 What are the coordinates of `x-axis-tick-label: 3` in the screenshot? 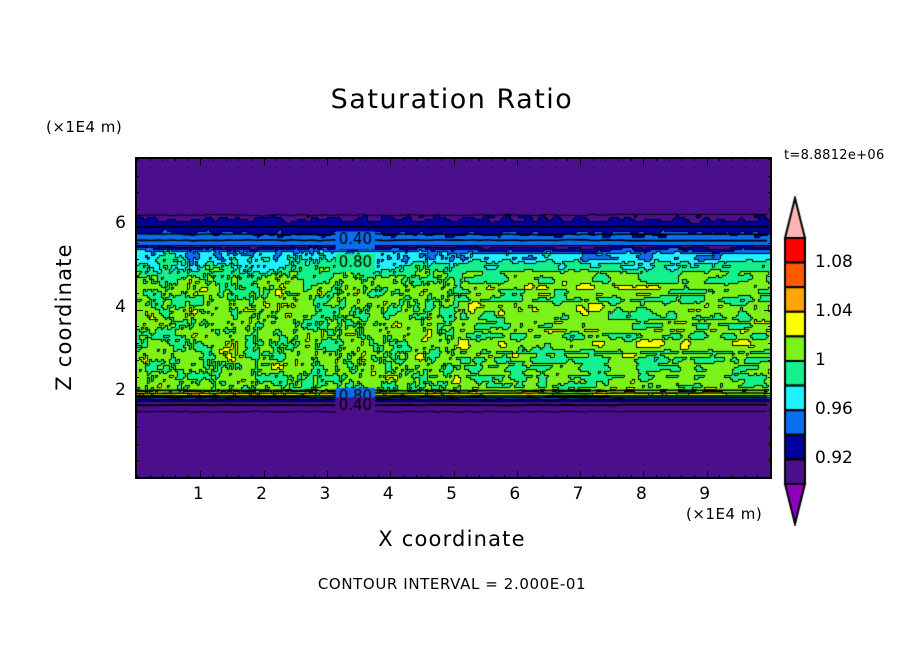 It's located at (325, 494).